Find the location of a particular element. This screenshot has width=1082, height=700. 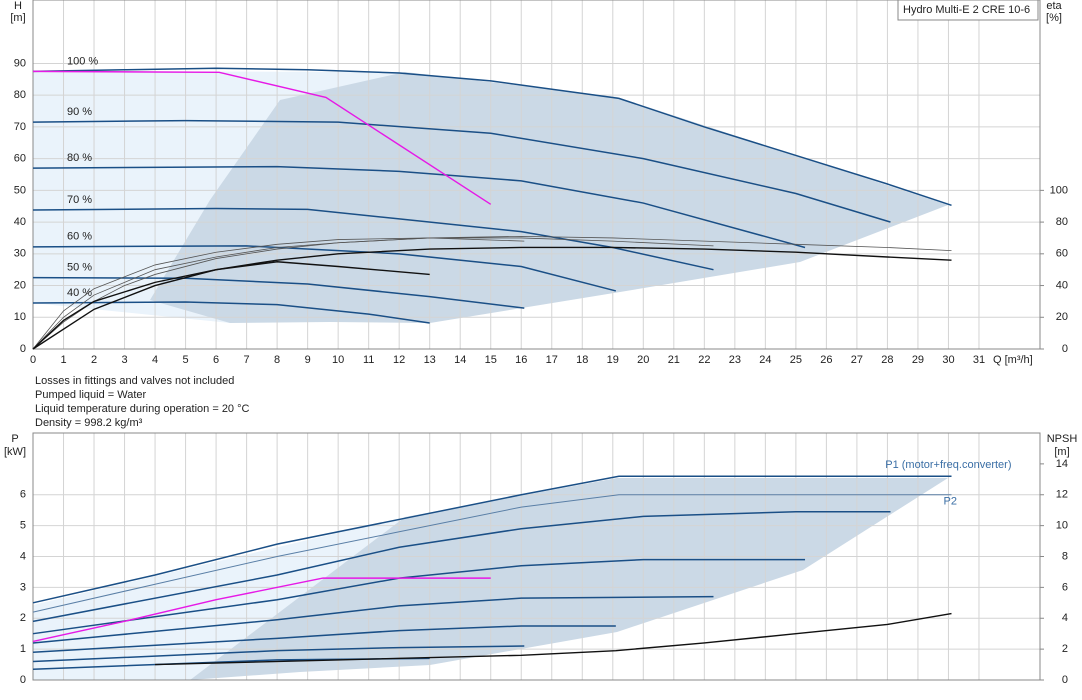

x-tick-label: 5 is located at coordinates (186, 360).